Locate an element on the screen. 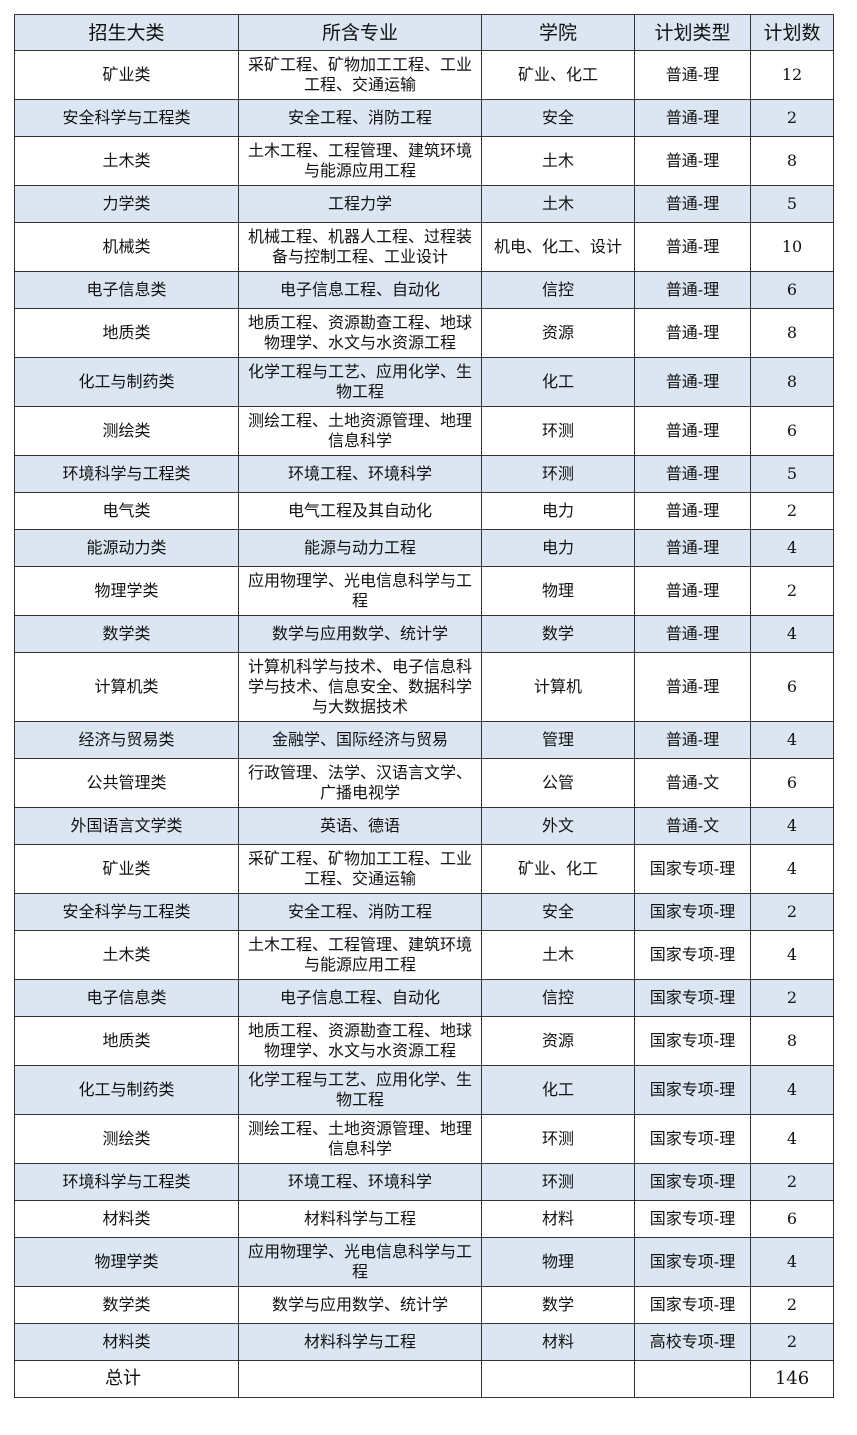 The height and width of the screenshot is (1435, 857). table-row: 电子信息类 电子信息工程、自动化 信控 国家专项-理 2 is located at coordinates (424, 998).